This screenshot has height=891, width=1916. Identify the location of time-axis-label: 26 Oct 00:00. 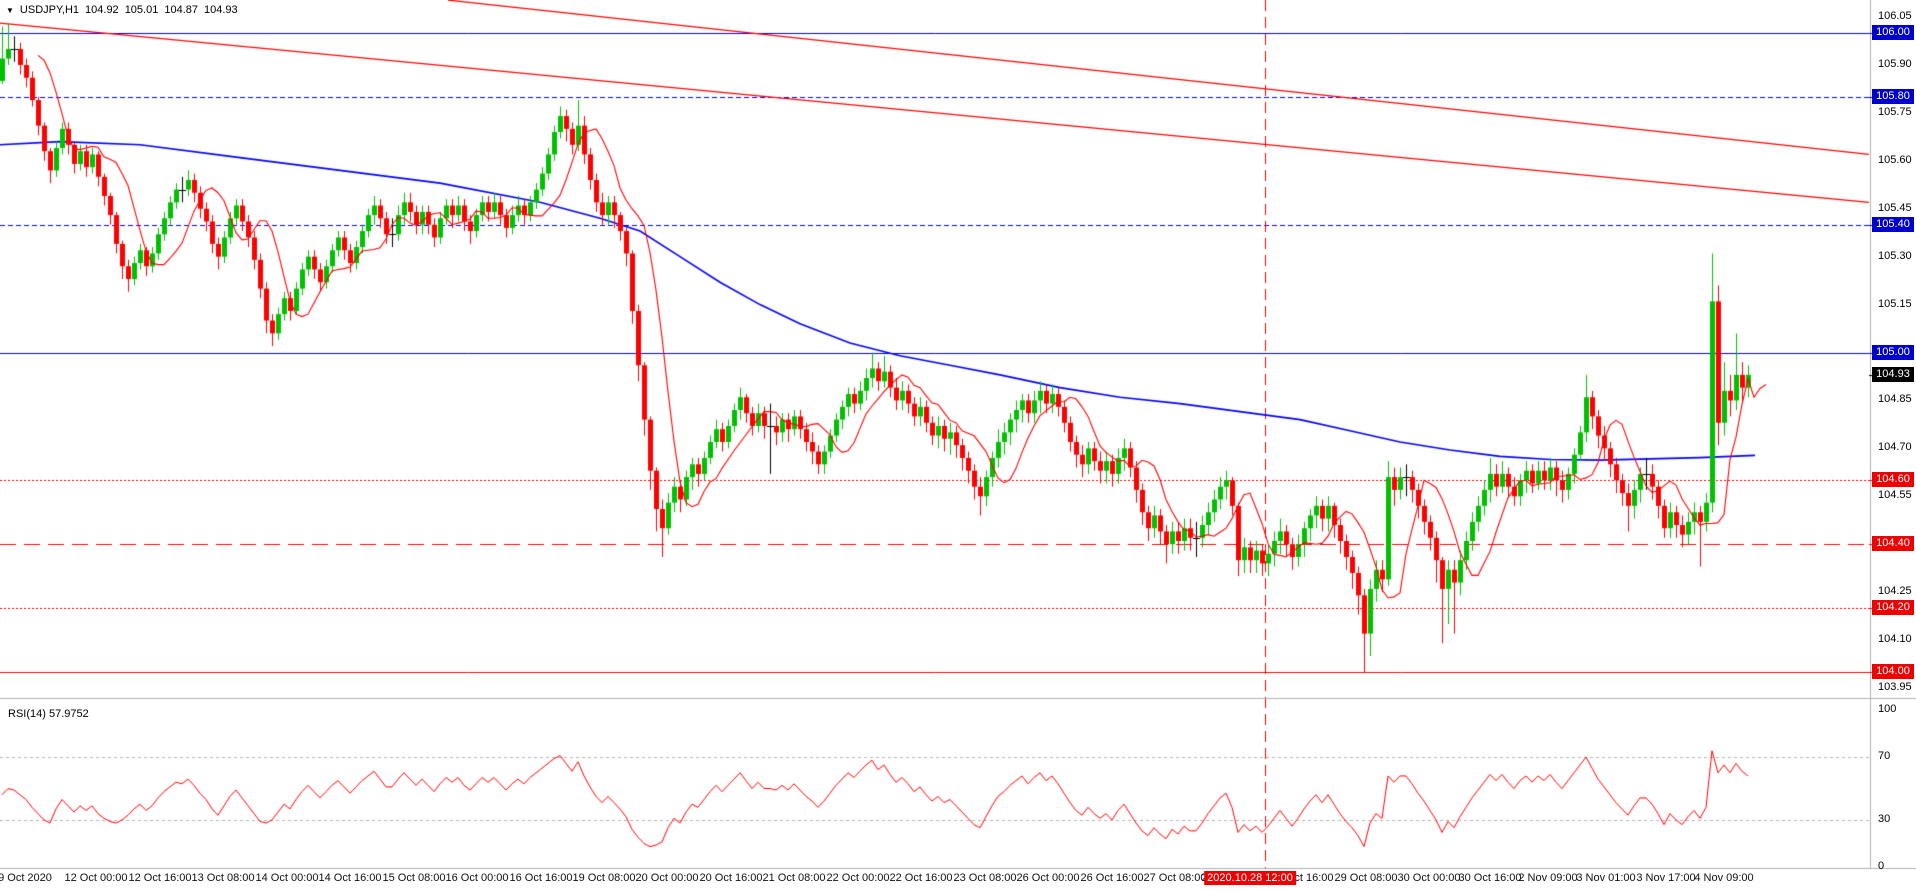
(1048, 878).